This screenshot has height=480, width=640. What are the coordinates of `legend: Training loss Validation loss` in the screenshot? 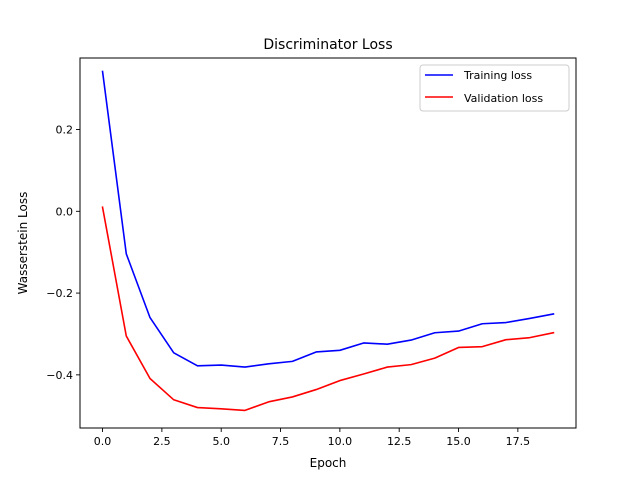 It's located at (494, 88).